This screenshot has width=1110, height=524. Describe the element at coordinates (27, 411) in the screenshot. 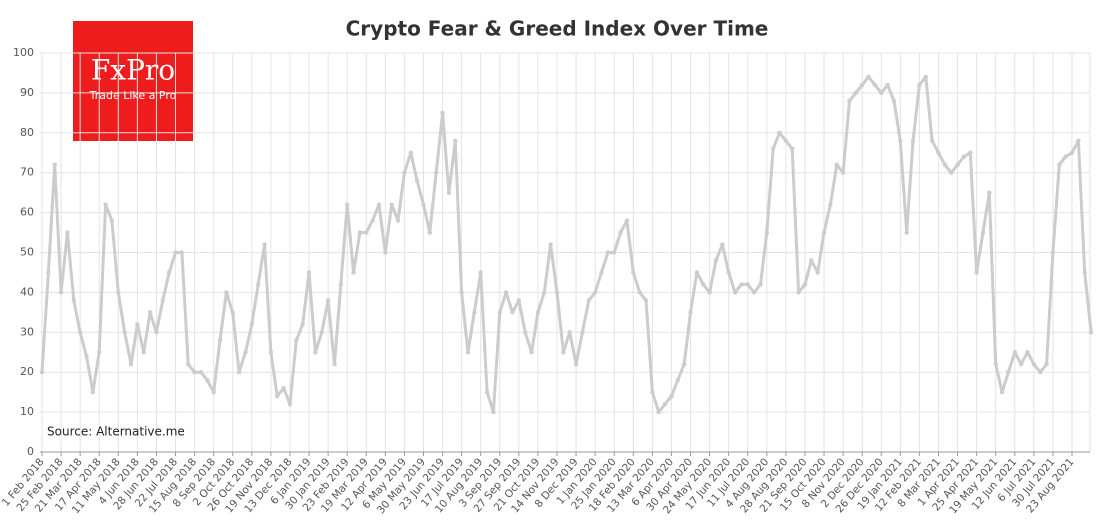

I see `y-tick-label: 10` at that location.